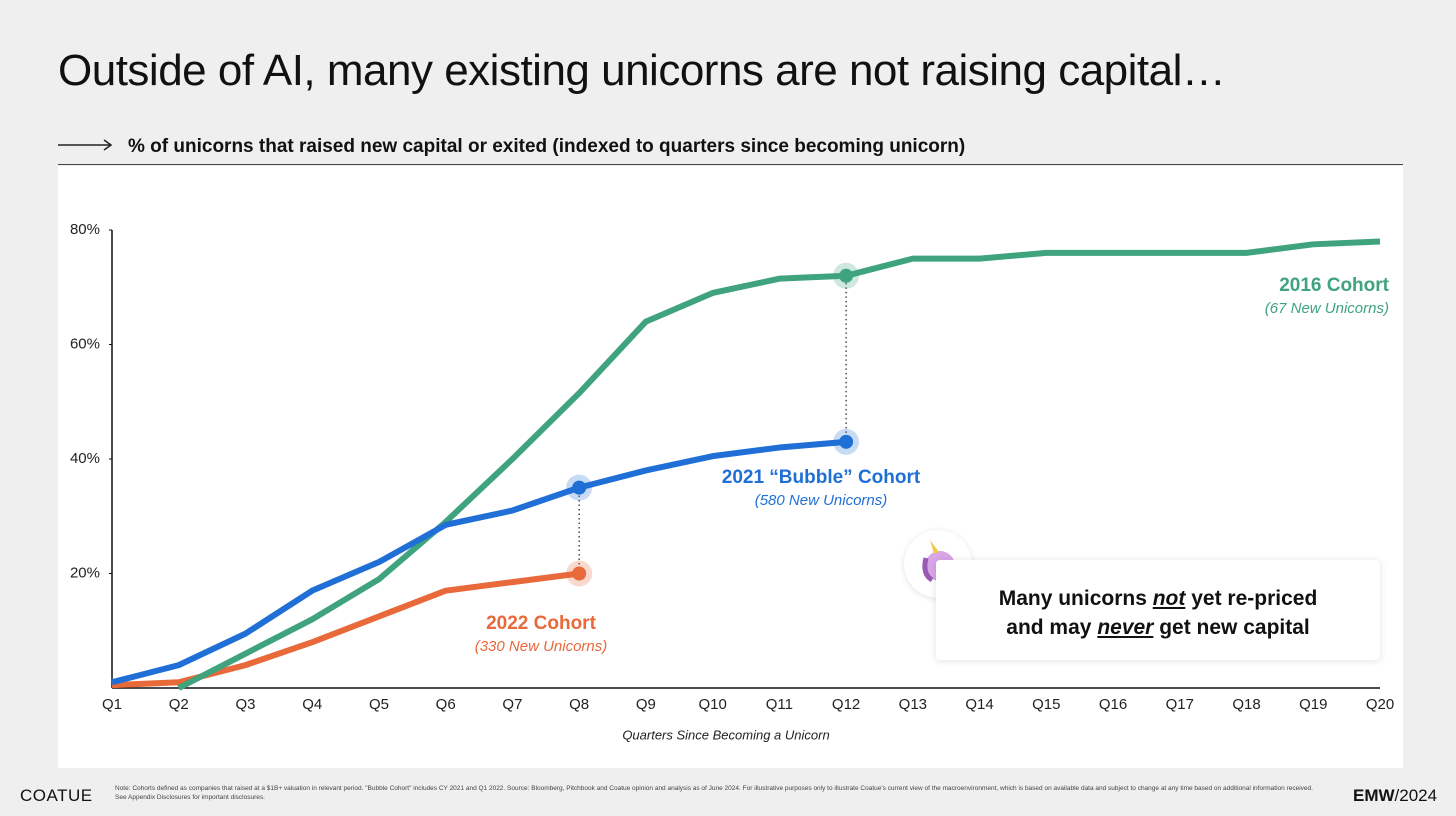 The height and width of the screenshot is (816, 1456). Describe the element at coordinates (1374, 795) in the screenshot. I see `brand-bold: EMW` at that location.